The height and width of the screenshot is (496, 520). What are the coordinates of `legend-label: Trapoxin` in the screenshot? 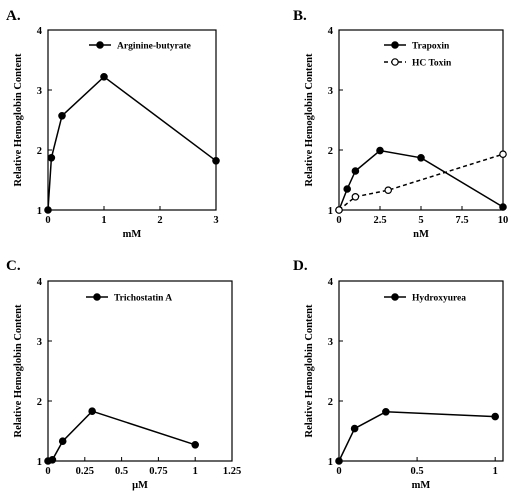 It's located at (431, 47).